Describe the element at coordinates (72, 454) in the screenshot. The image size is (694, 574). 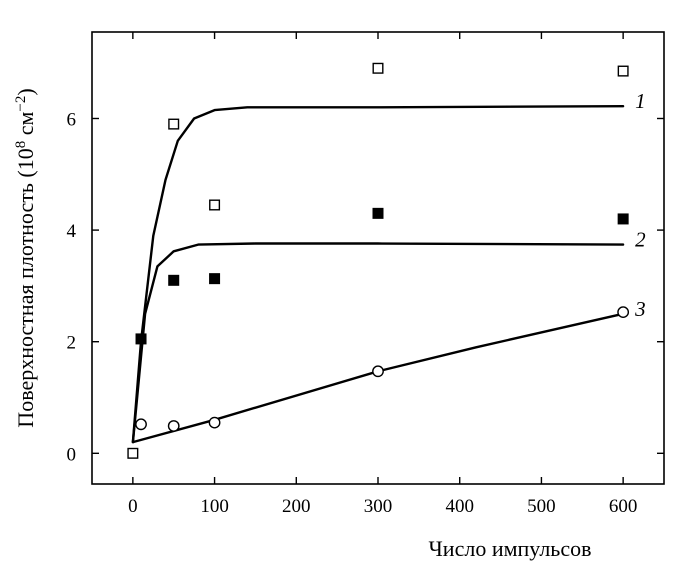
I see `y-tick-label: 0` at that location.